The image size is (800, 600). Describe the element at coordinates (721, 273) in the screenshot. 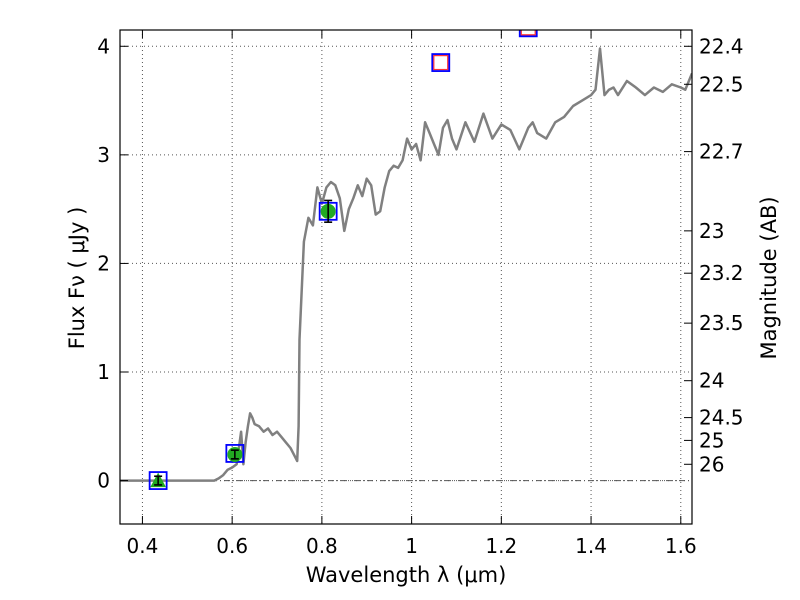

I see `right-tick-label: 23.2` at that location.